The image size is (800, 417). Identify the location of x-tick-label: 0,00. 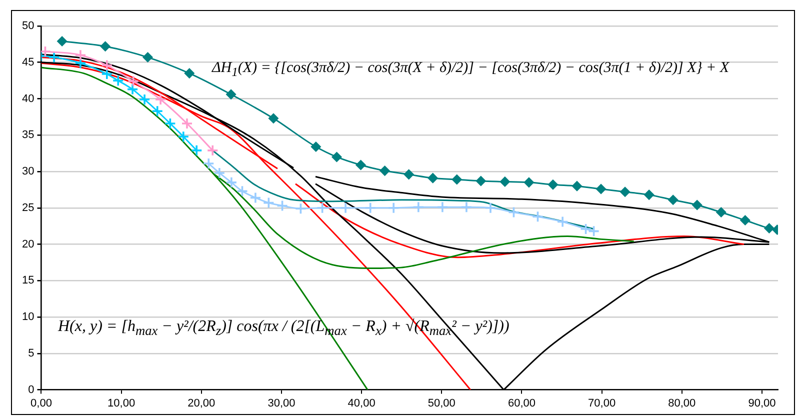
(41, 403).